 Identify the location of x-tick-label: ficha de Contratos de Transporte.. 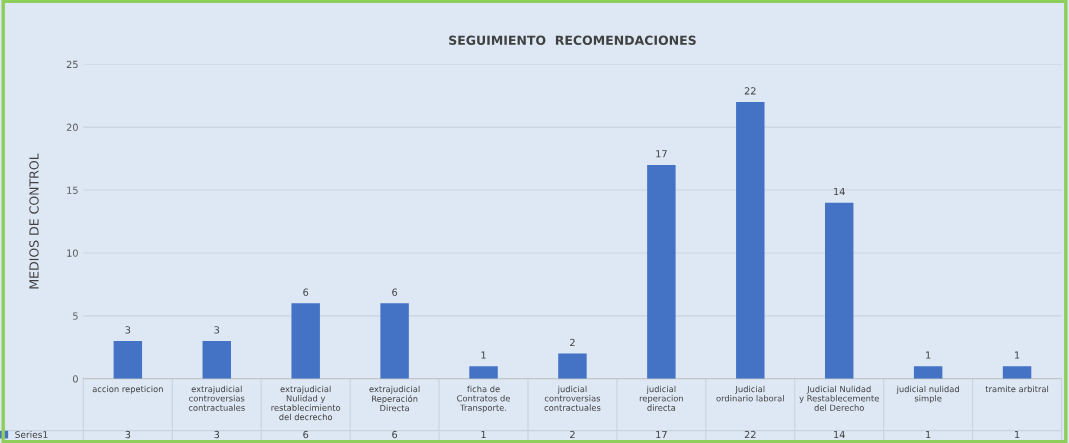
(483, 399).